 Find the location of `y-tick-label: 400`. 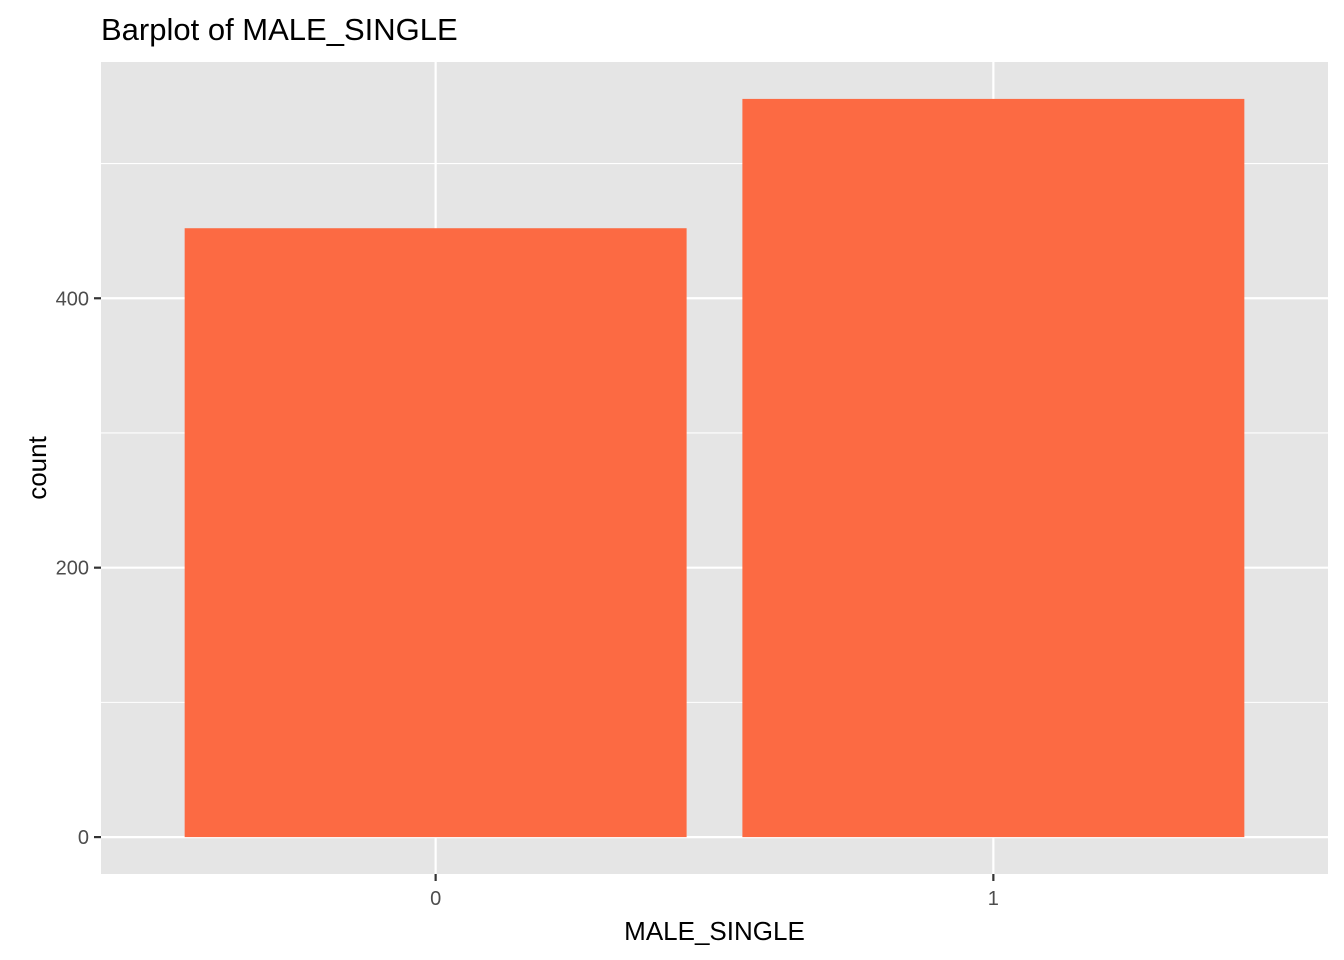

y-tick-label: 400 is located at coordinates (72, 299).